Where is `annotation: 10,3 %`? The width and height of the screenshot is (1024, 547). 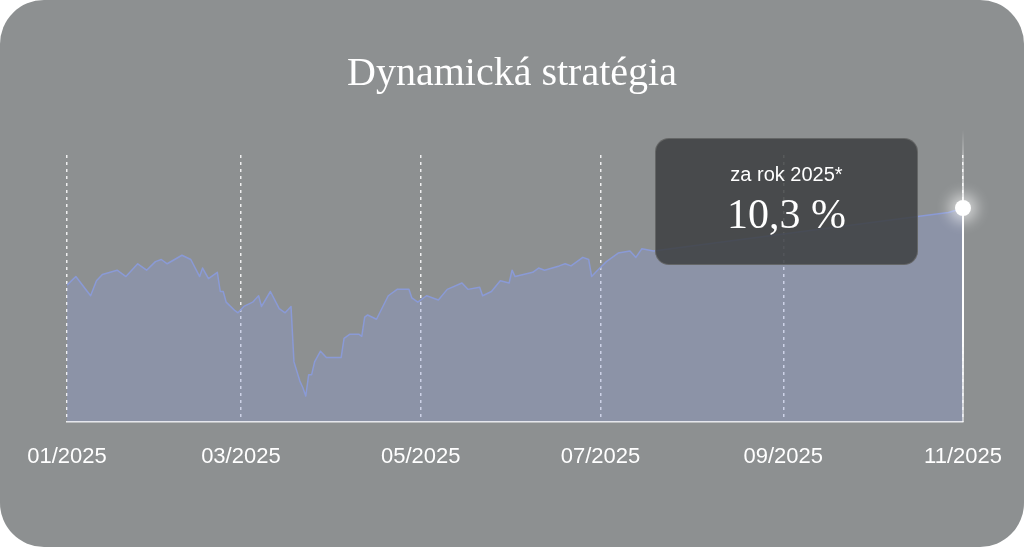 annotation: 10,3 % is located at coordinates (786, 214).